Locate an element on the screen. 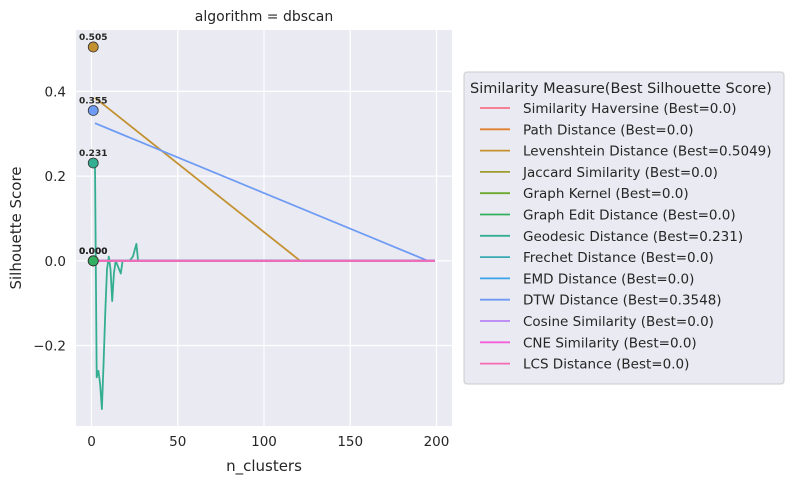 This screenshot has width=794, height=484. legend-entry-label: EMD Distance (Best=0.0) is located at coordinates (608, 279).